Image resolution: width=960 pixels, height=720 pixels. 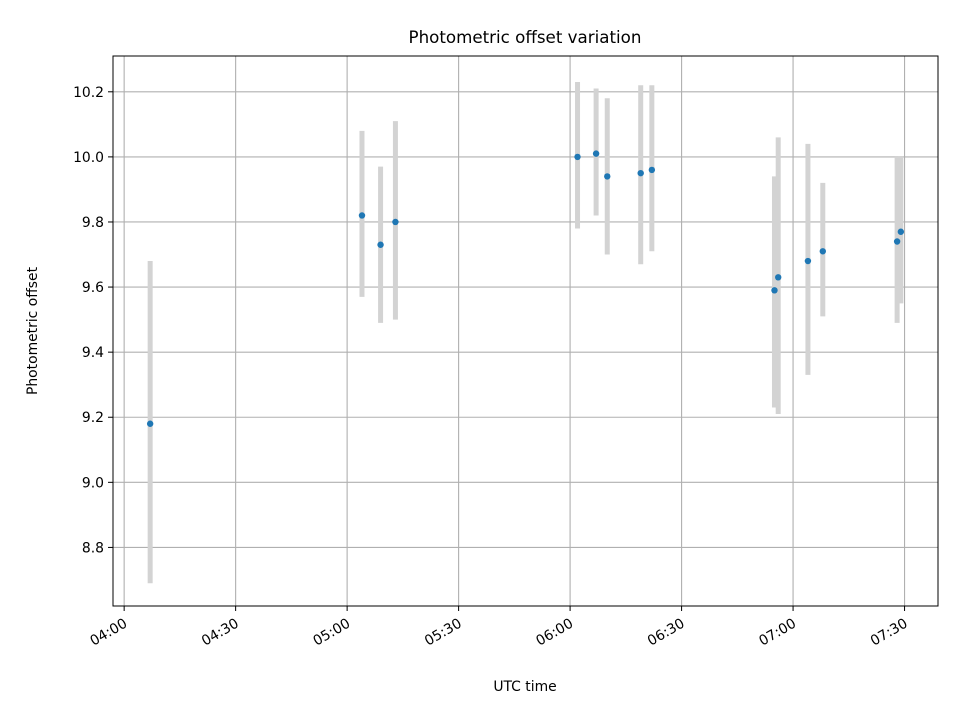 I want to click on y-tick-label: 10.2, so click(x=88, y=93).